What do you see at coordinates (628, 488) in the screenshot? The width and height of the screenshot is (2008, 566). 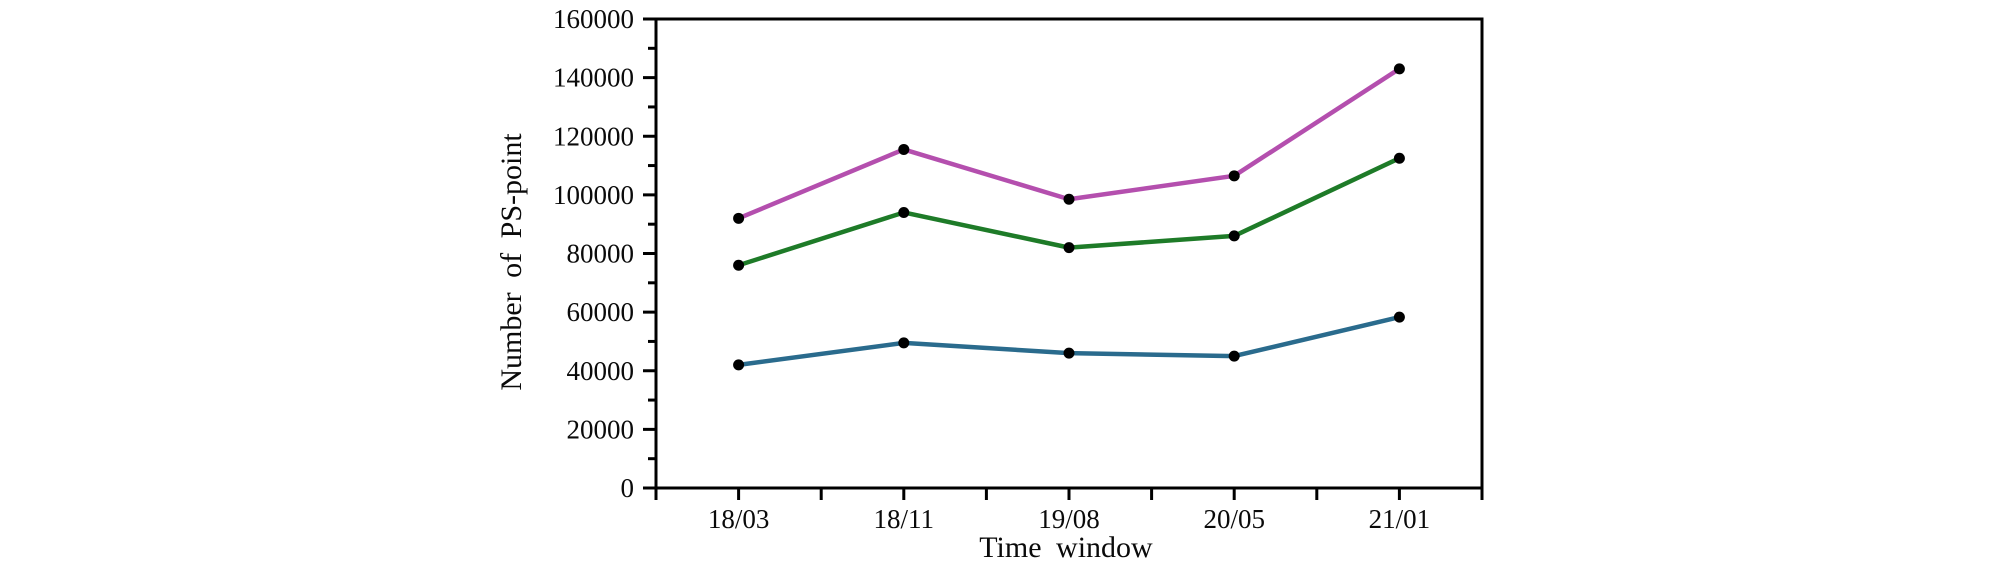 I see `y-tick-label: 0` at bounding box center [628, 488].